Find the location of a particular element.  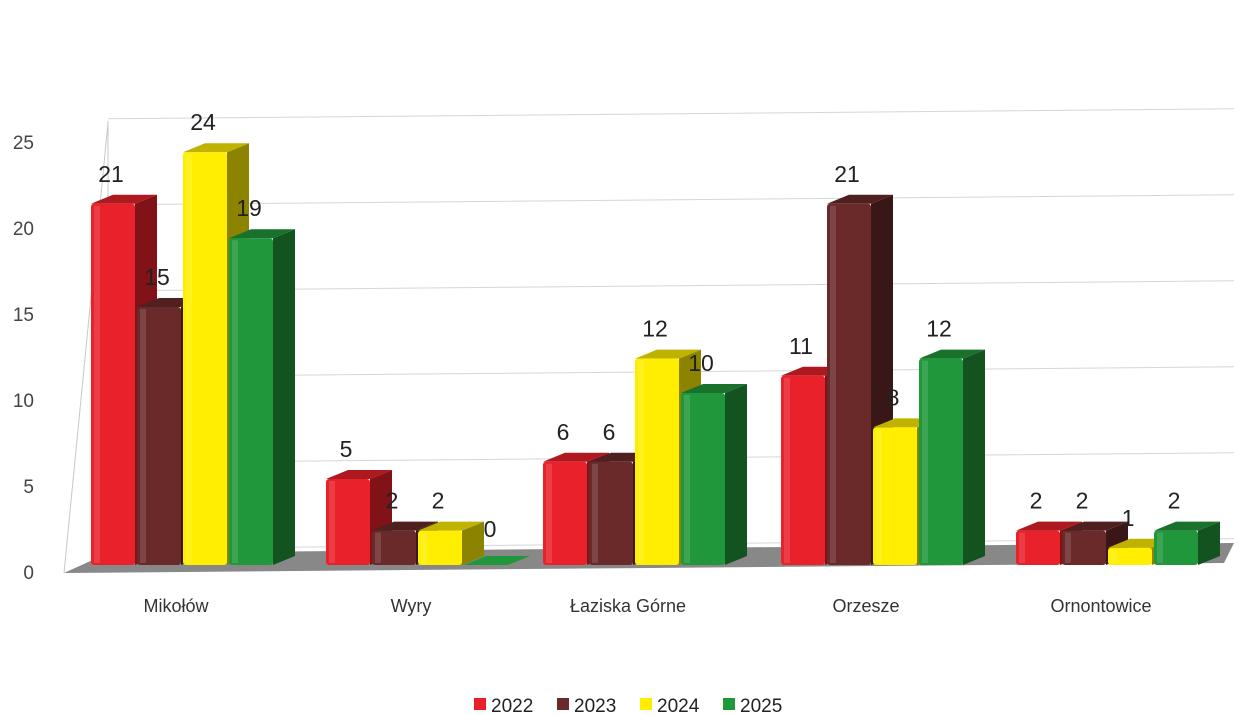

bar-2025-Wyry is located at coordinates (497, 560).